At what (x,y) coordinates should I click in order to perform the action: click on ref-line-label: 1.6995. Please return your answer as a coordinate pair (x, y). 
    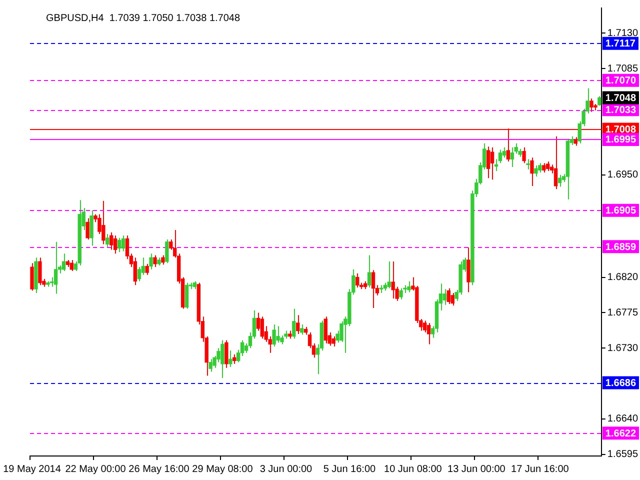
    Looking at the image, I should click on (620, 140).